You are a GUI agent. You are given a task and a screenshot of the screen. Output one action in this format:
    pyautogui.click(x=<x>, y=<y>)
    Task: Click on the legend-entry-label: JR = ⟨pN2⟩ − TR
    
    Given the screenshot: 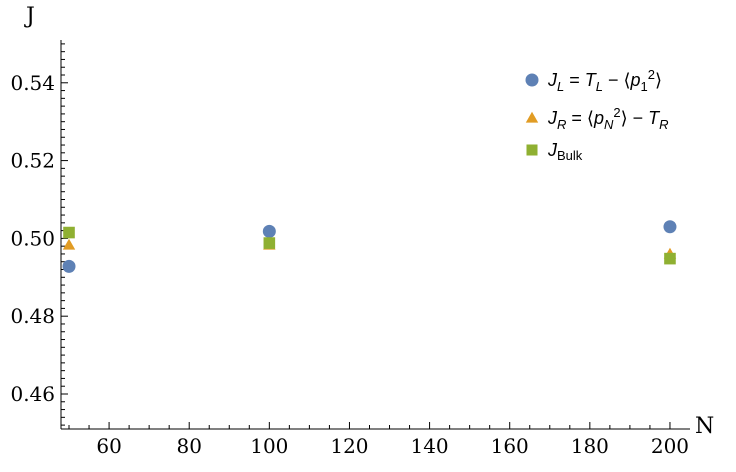 What is the action you would take?
    pyautogui.click(x=608, y=118)
    